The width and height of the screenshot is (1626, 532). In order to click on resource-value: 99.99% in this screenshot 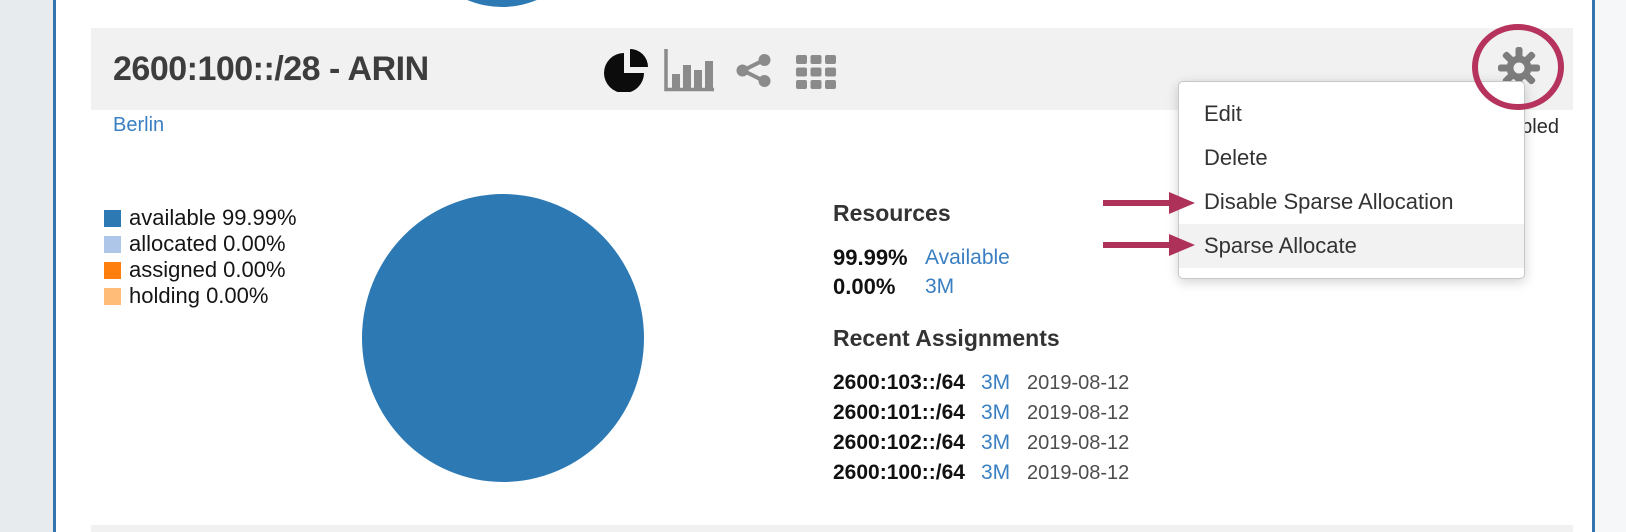, I will do `click(870, 257)`.